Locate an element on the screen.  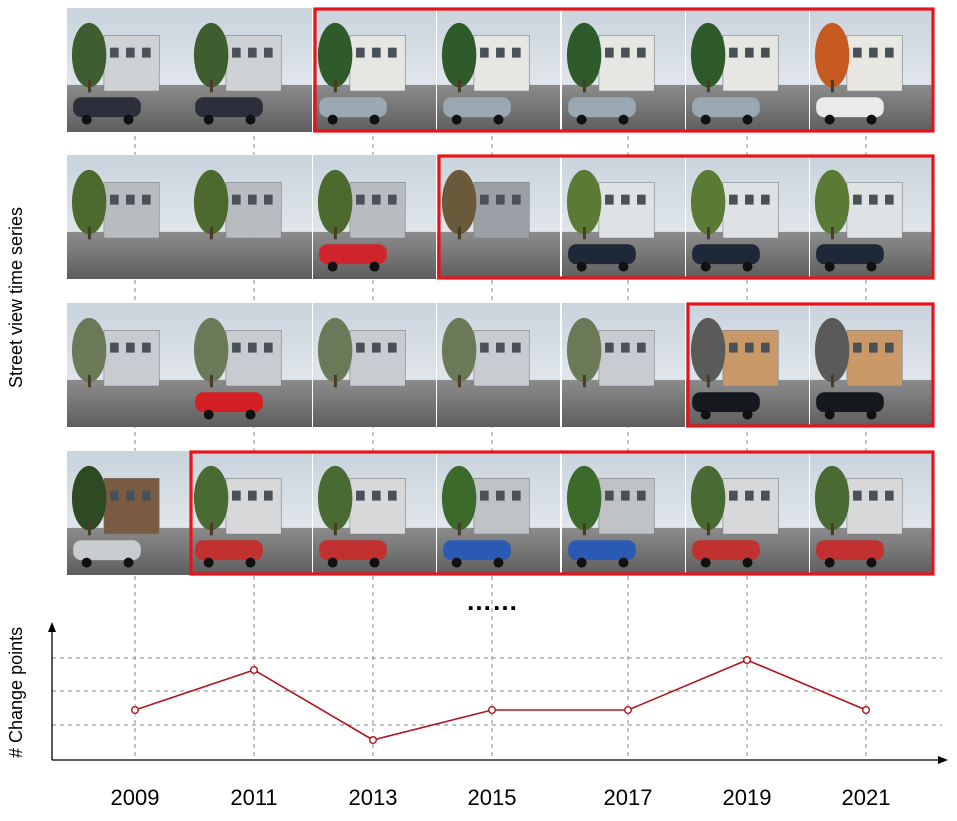
x-tick-label-2009: 2009 is located at coordinates (135, 797).